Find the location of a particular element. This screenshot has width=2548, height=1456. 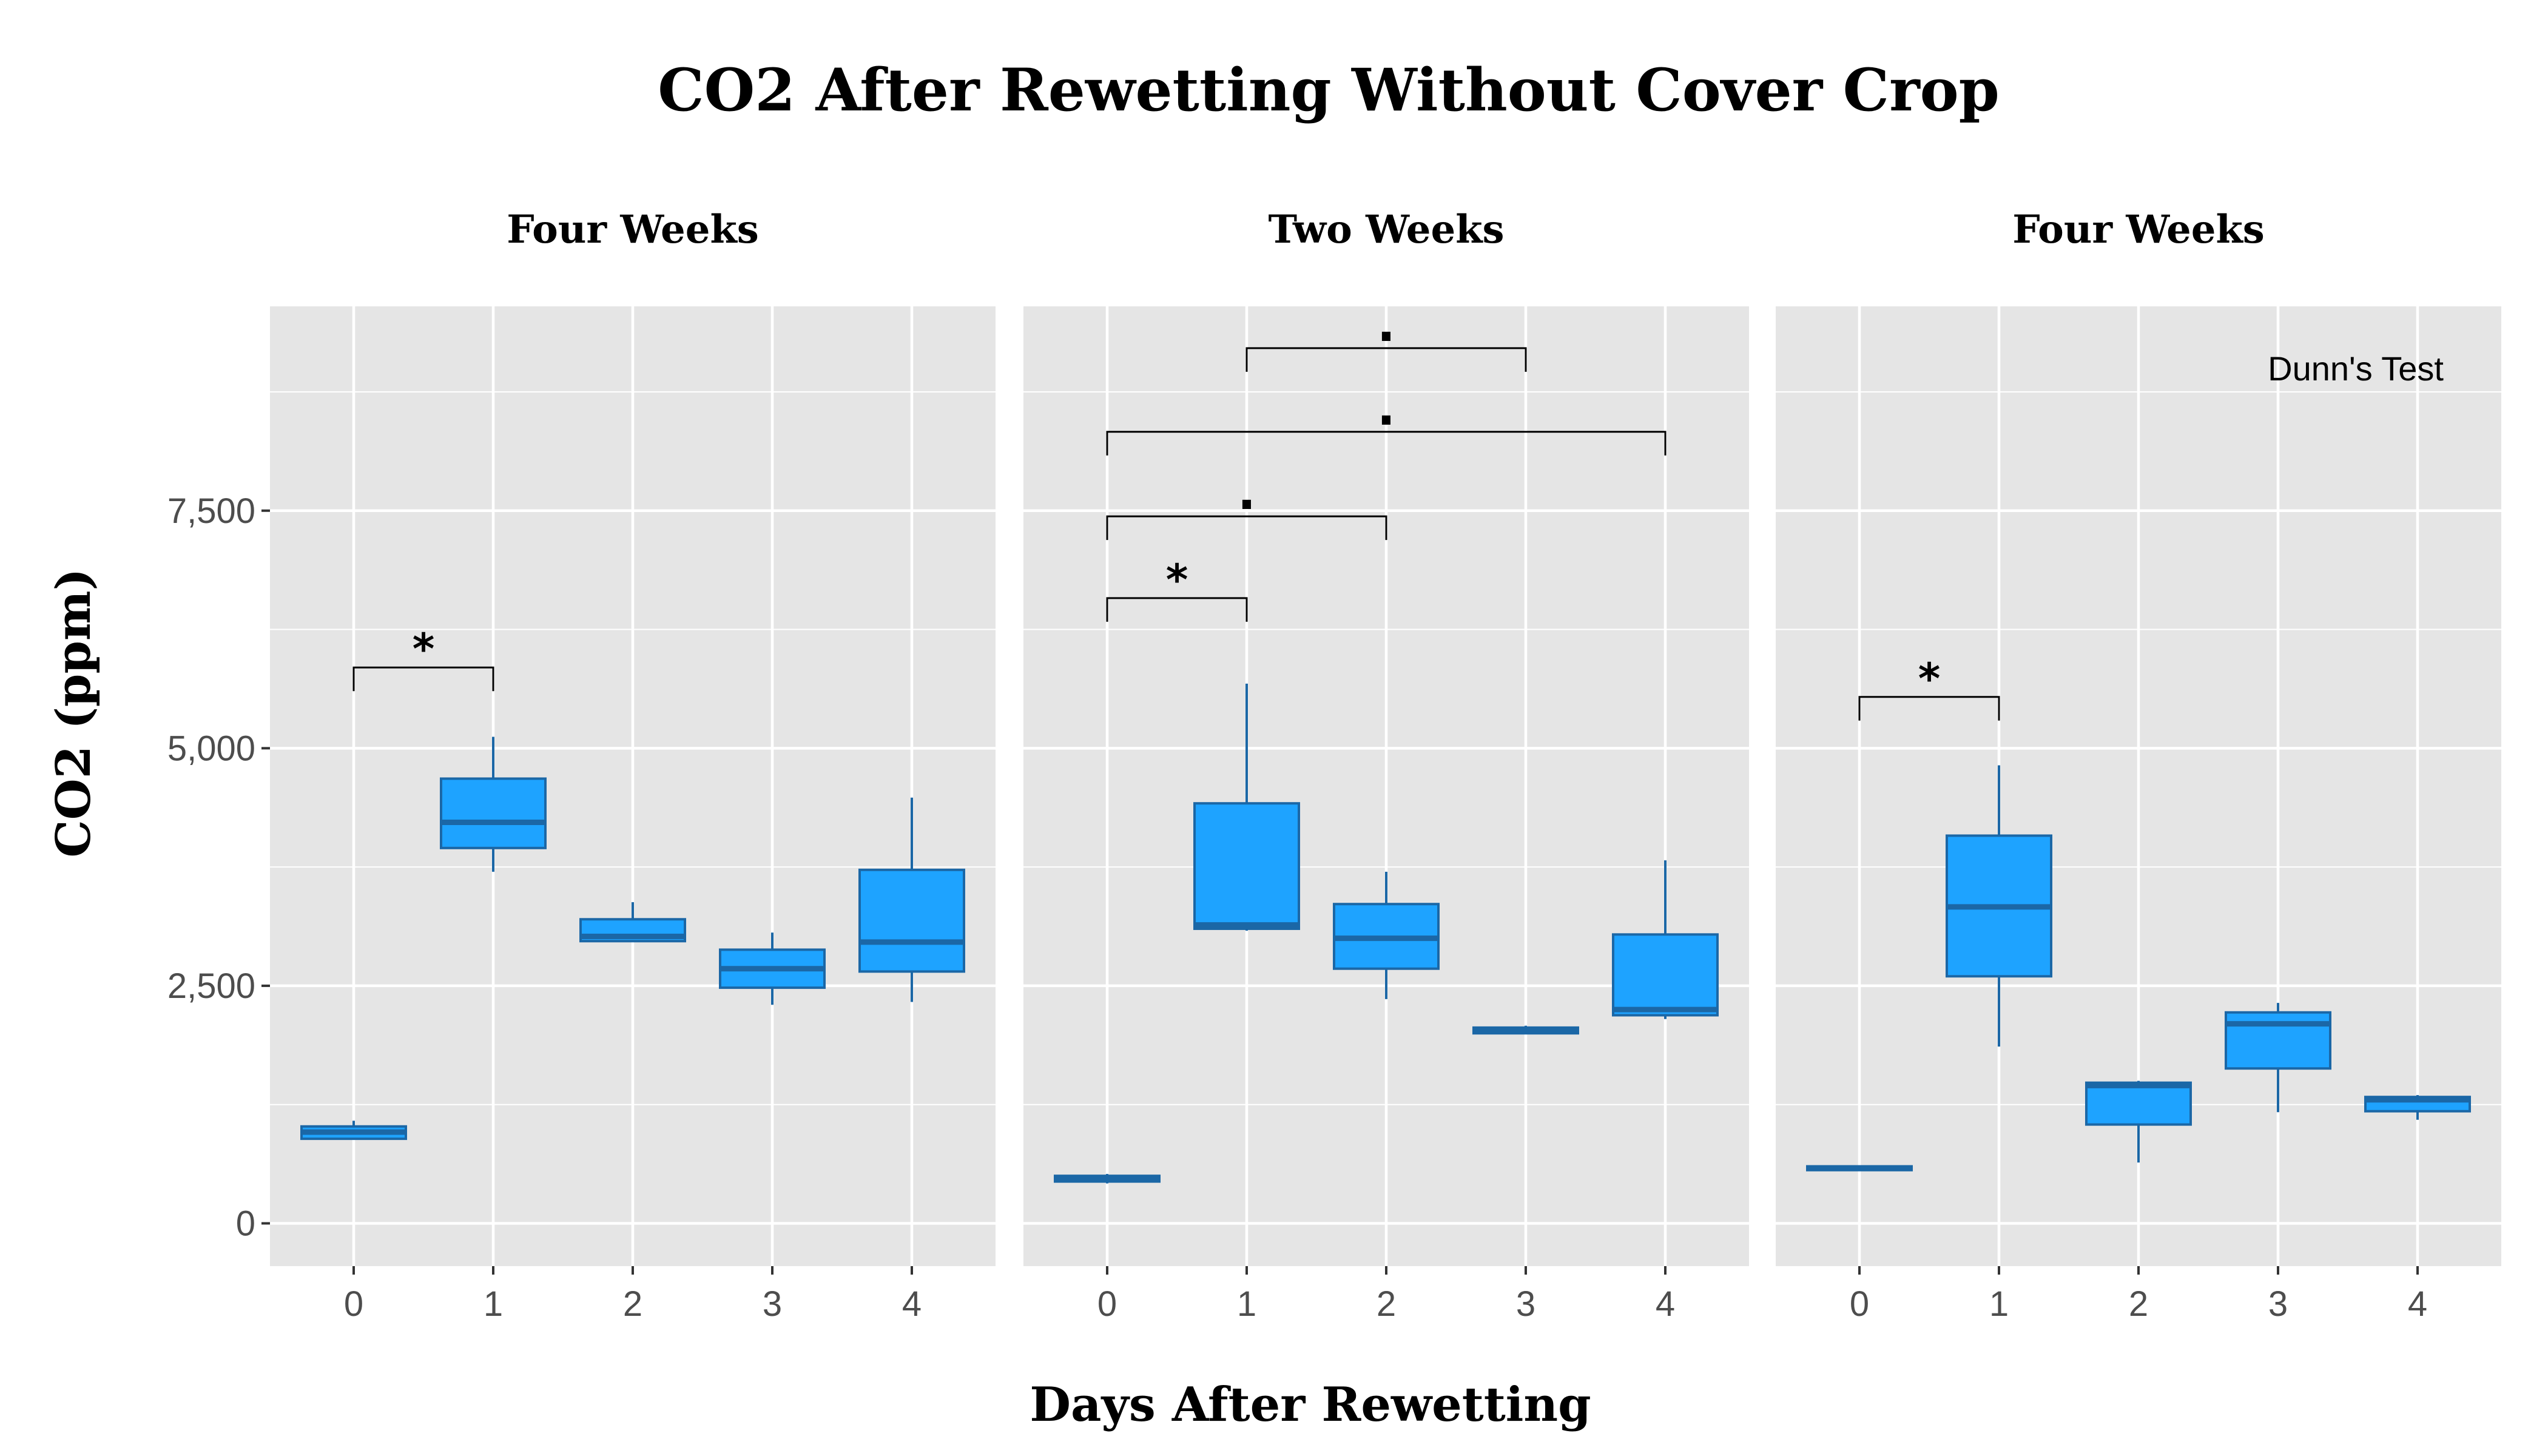

y-axis: 0 2,500 5,000 7,500 is located at coordinates (218, 867).